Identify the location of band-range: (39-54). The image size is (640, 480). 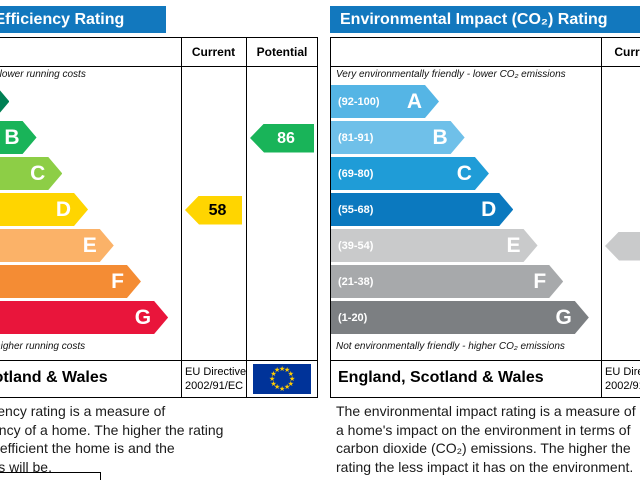
(356, 245).